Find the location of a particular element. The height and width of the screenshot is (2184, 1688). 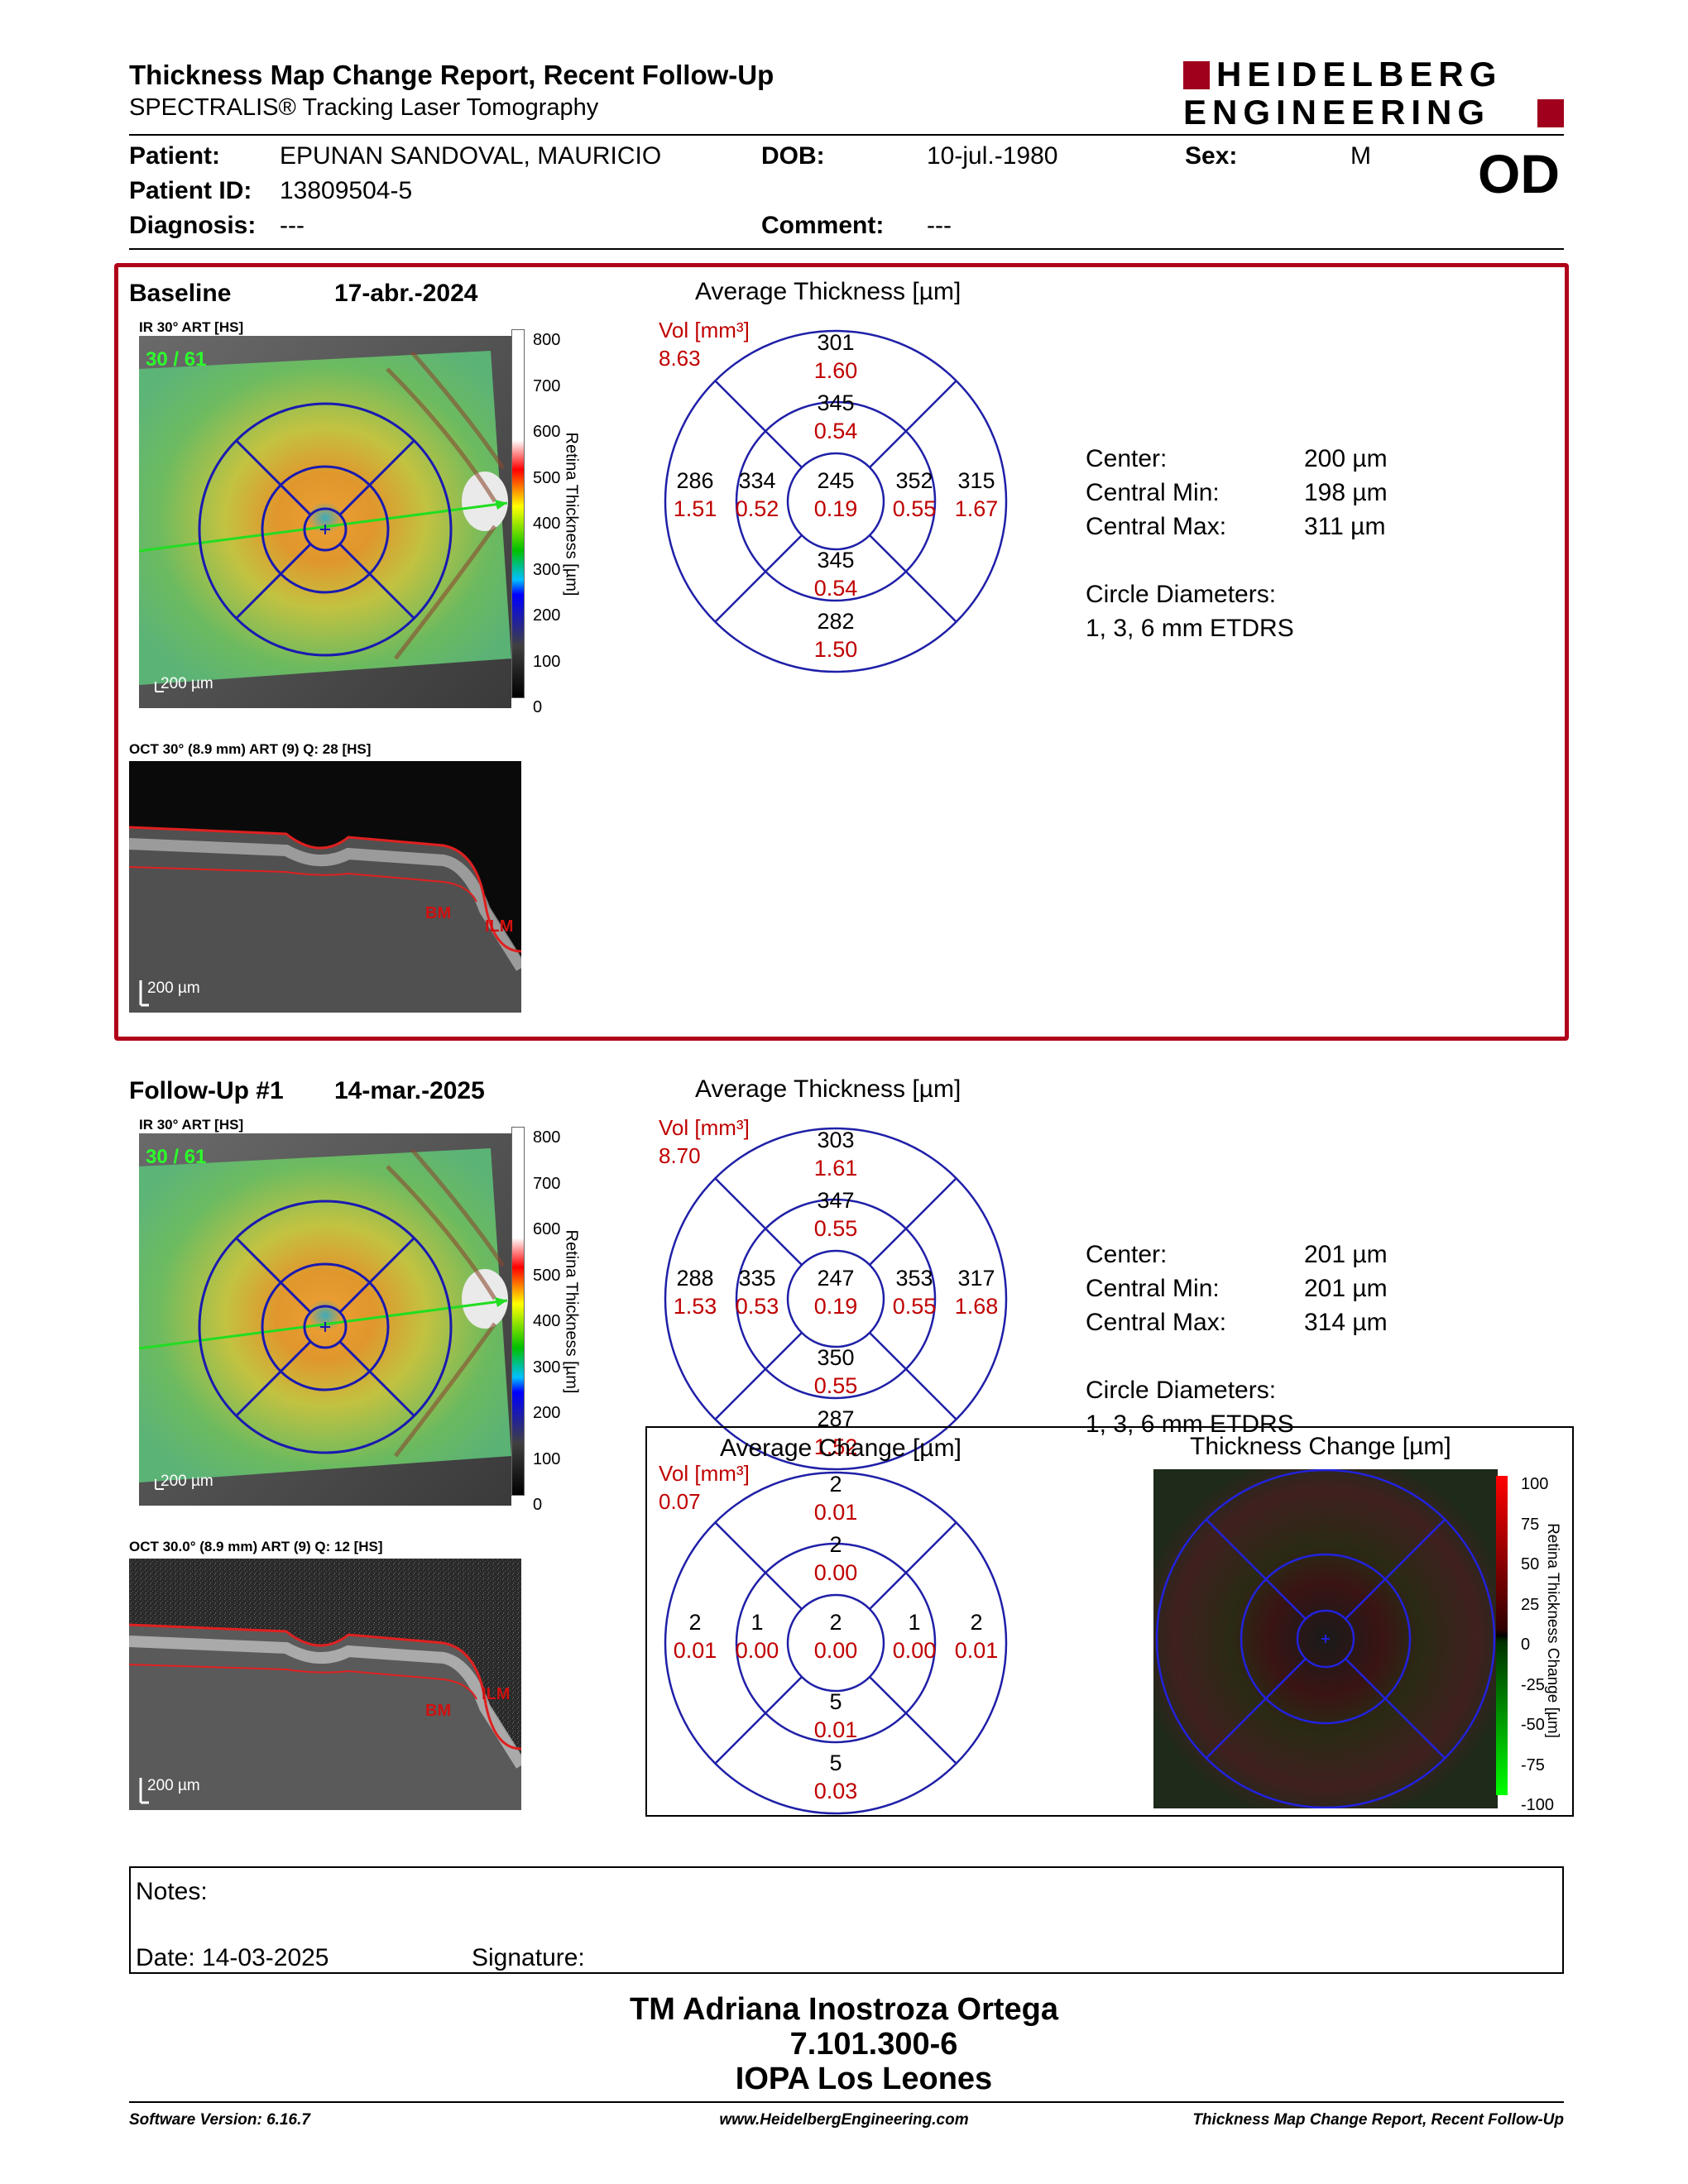

comment-label: Comment: is located at coordinates (823, 225).